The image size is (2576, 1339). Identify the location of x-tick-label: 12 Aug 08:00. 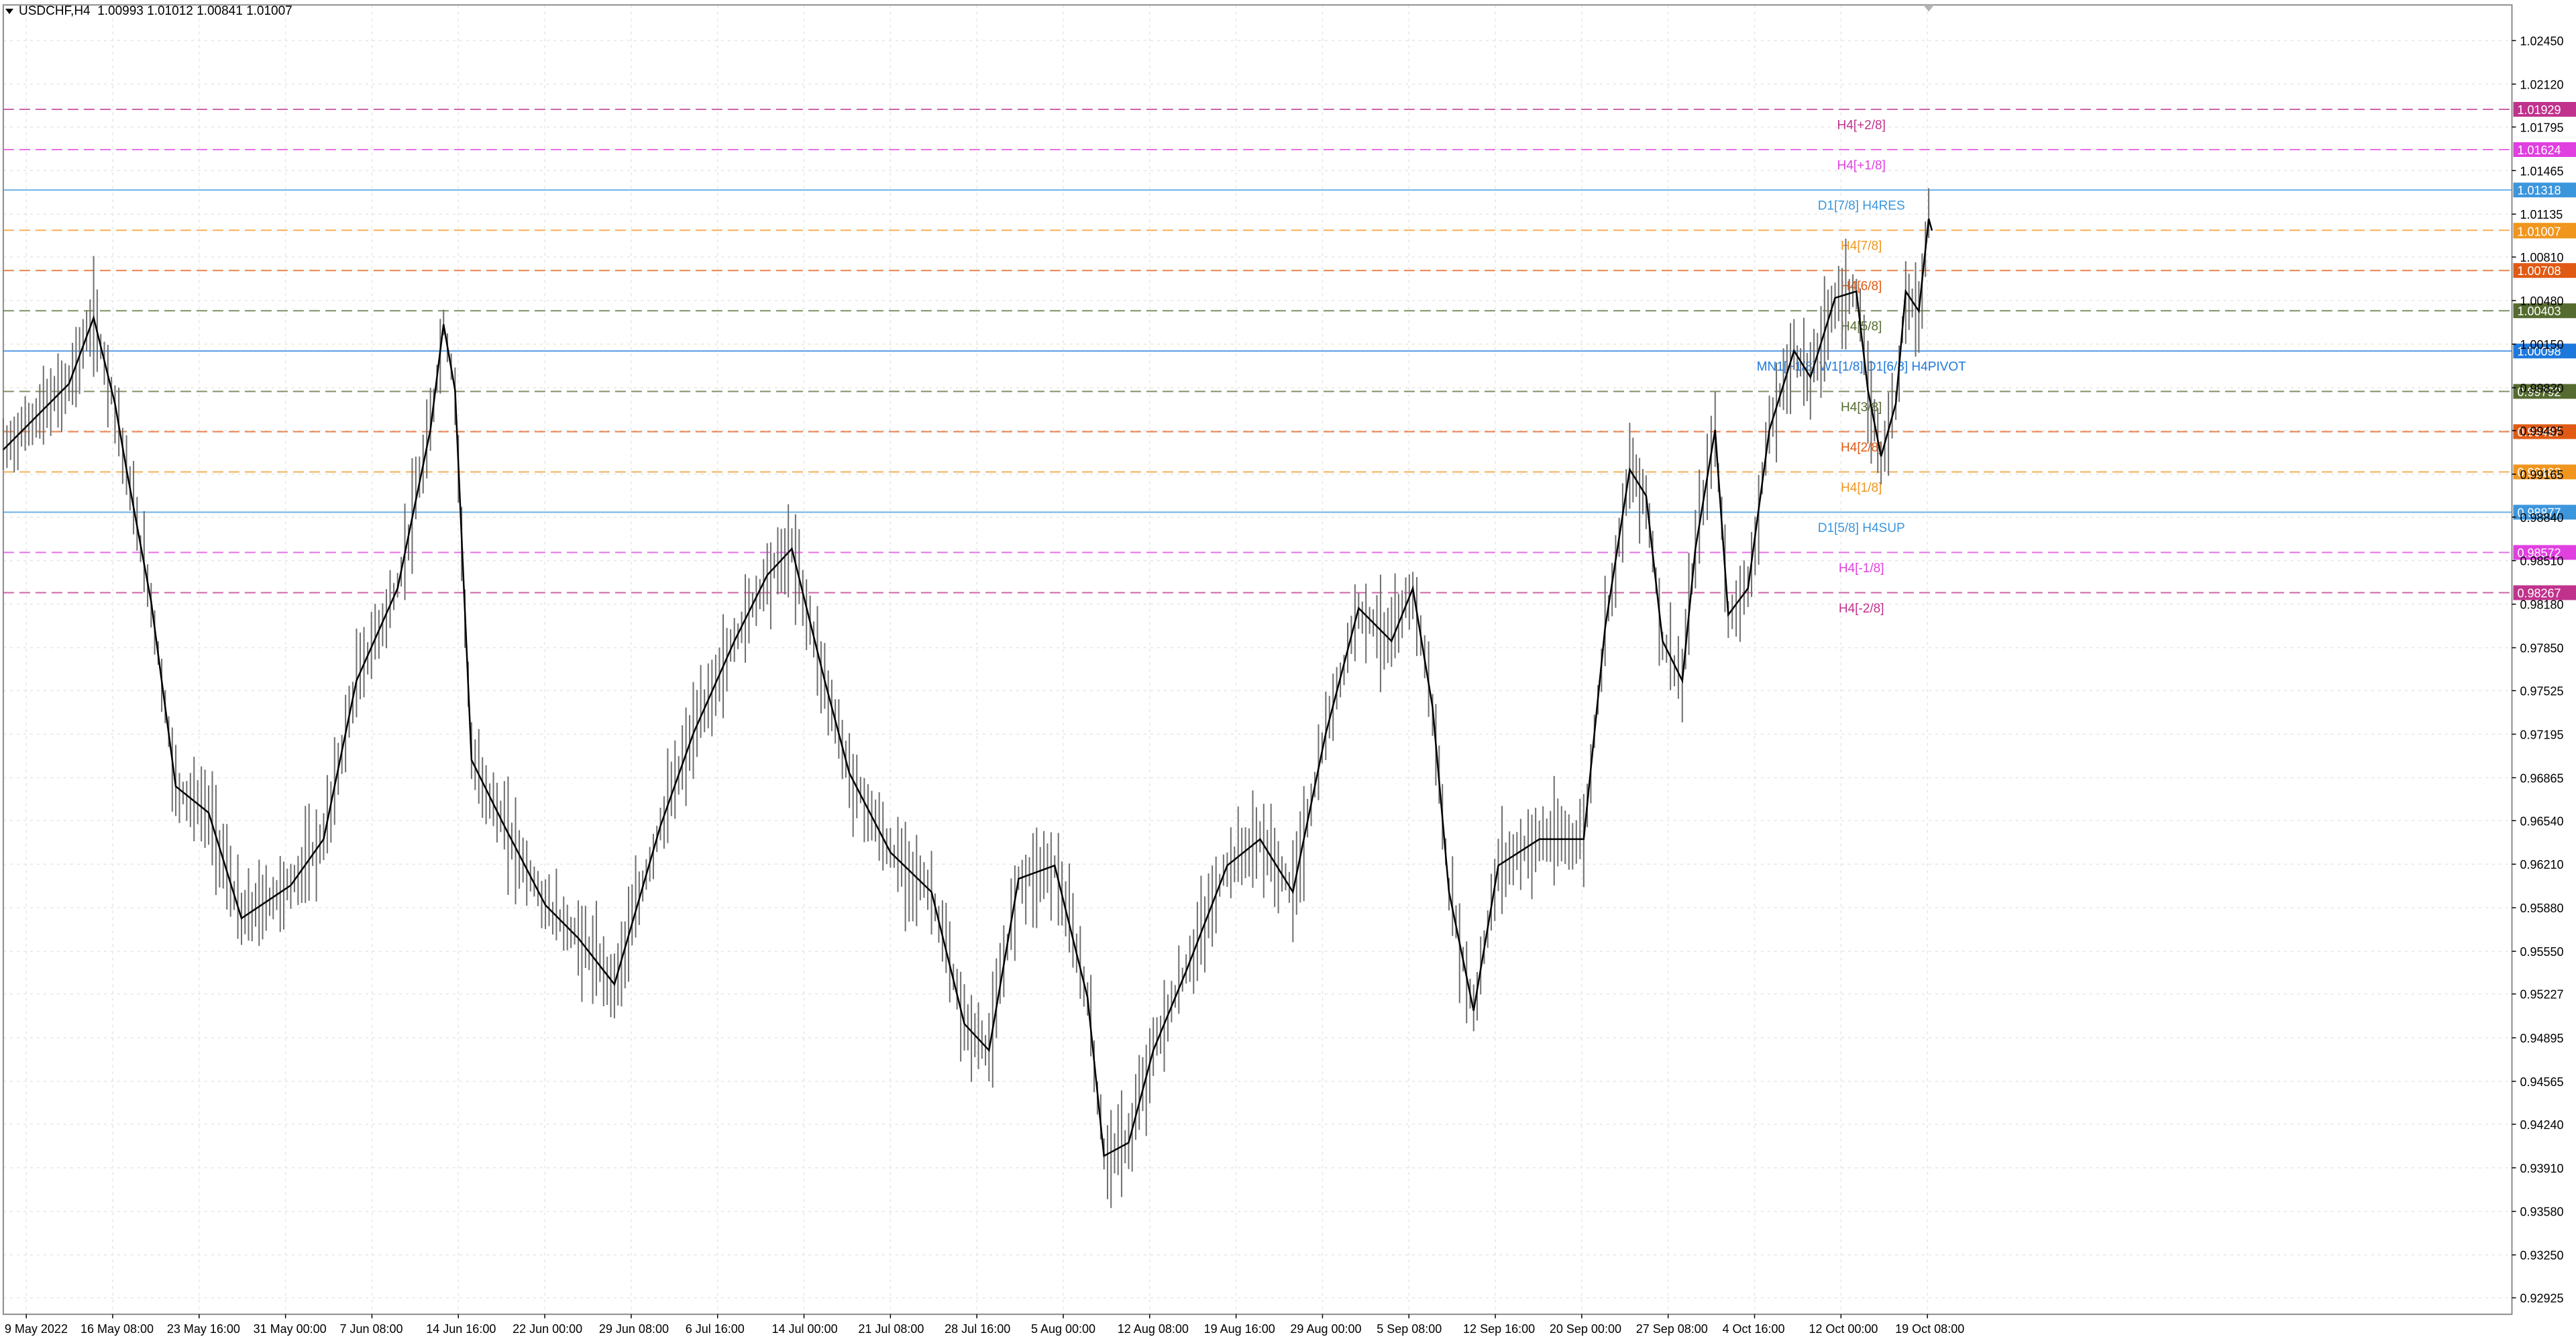
(1153, 1329).